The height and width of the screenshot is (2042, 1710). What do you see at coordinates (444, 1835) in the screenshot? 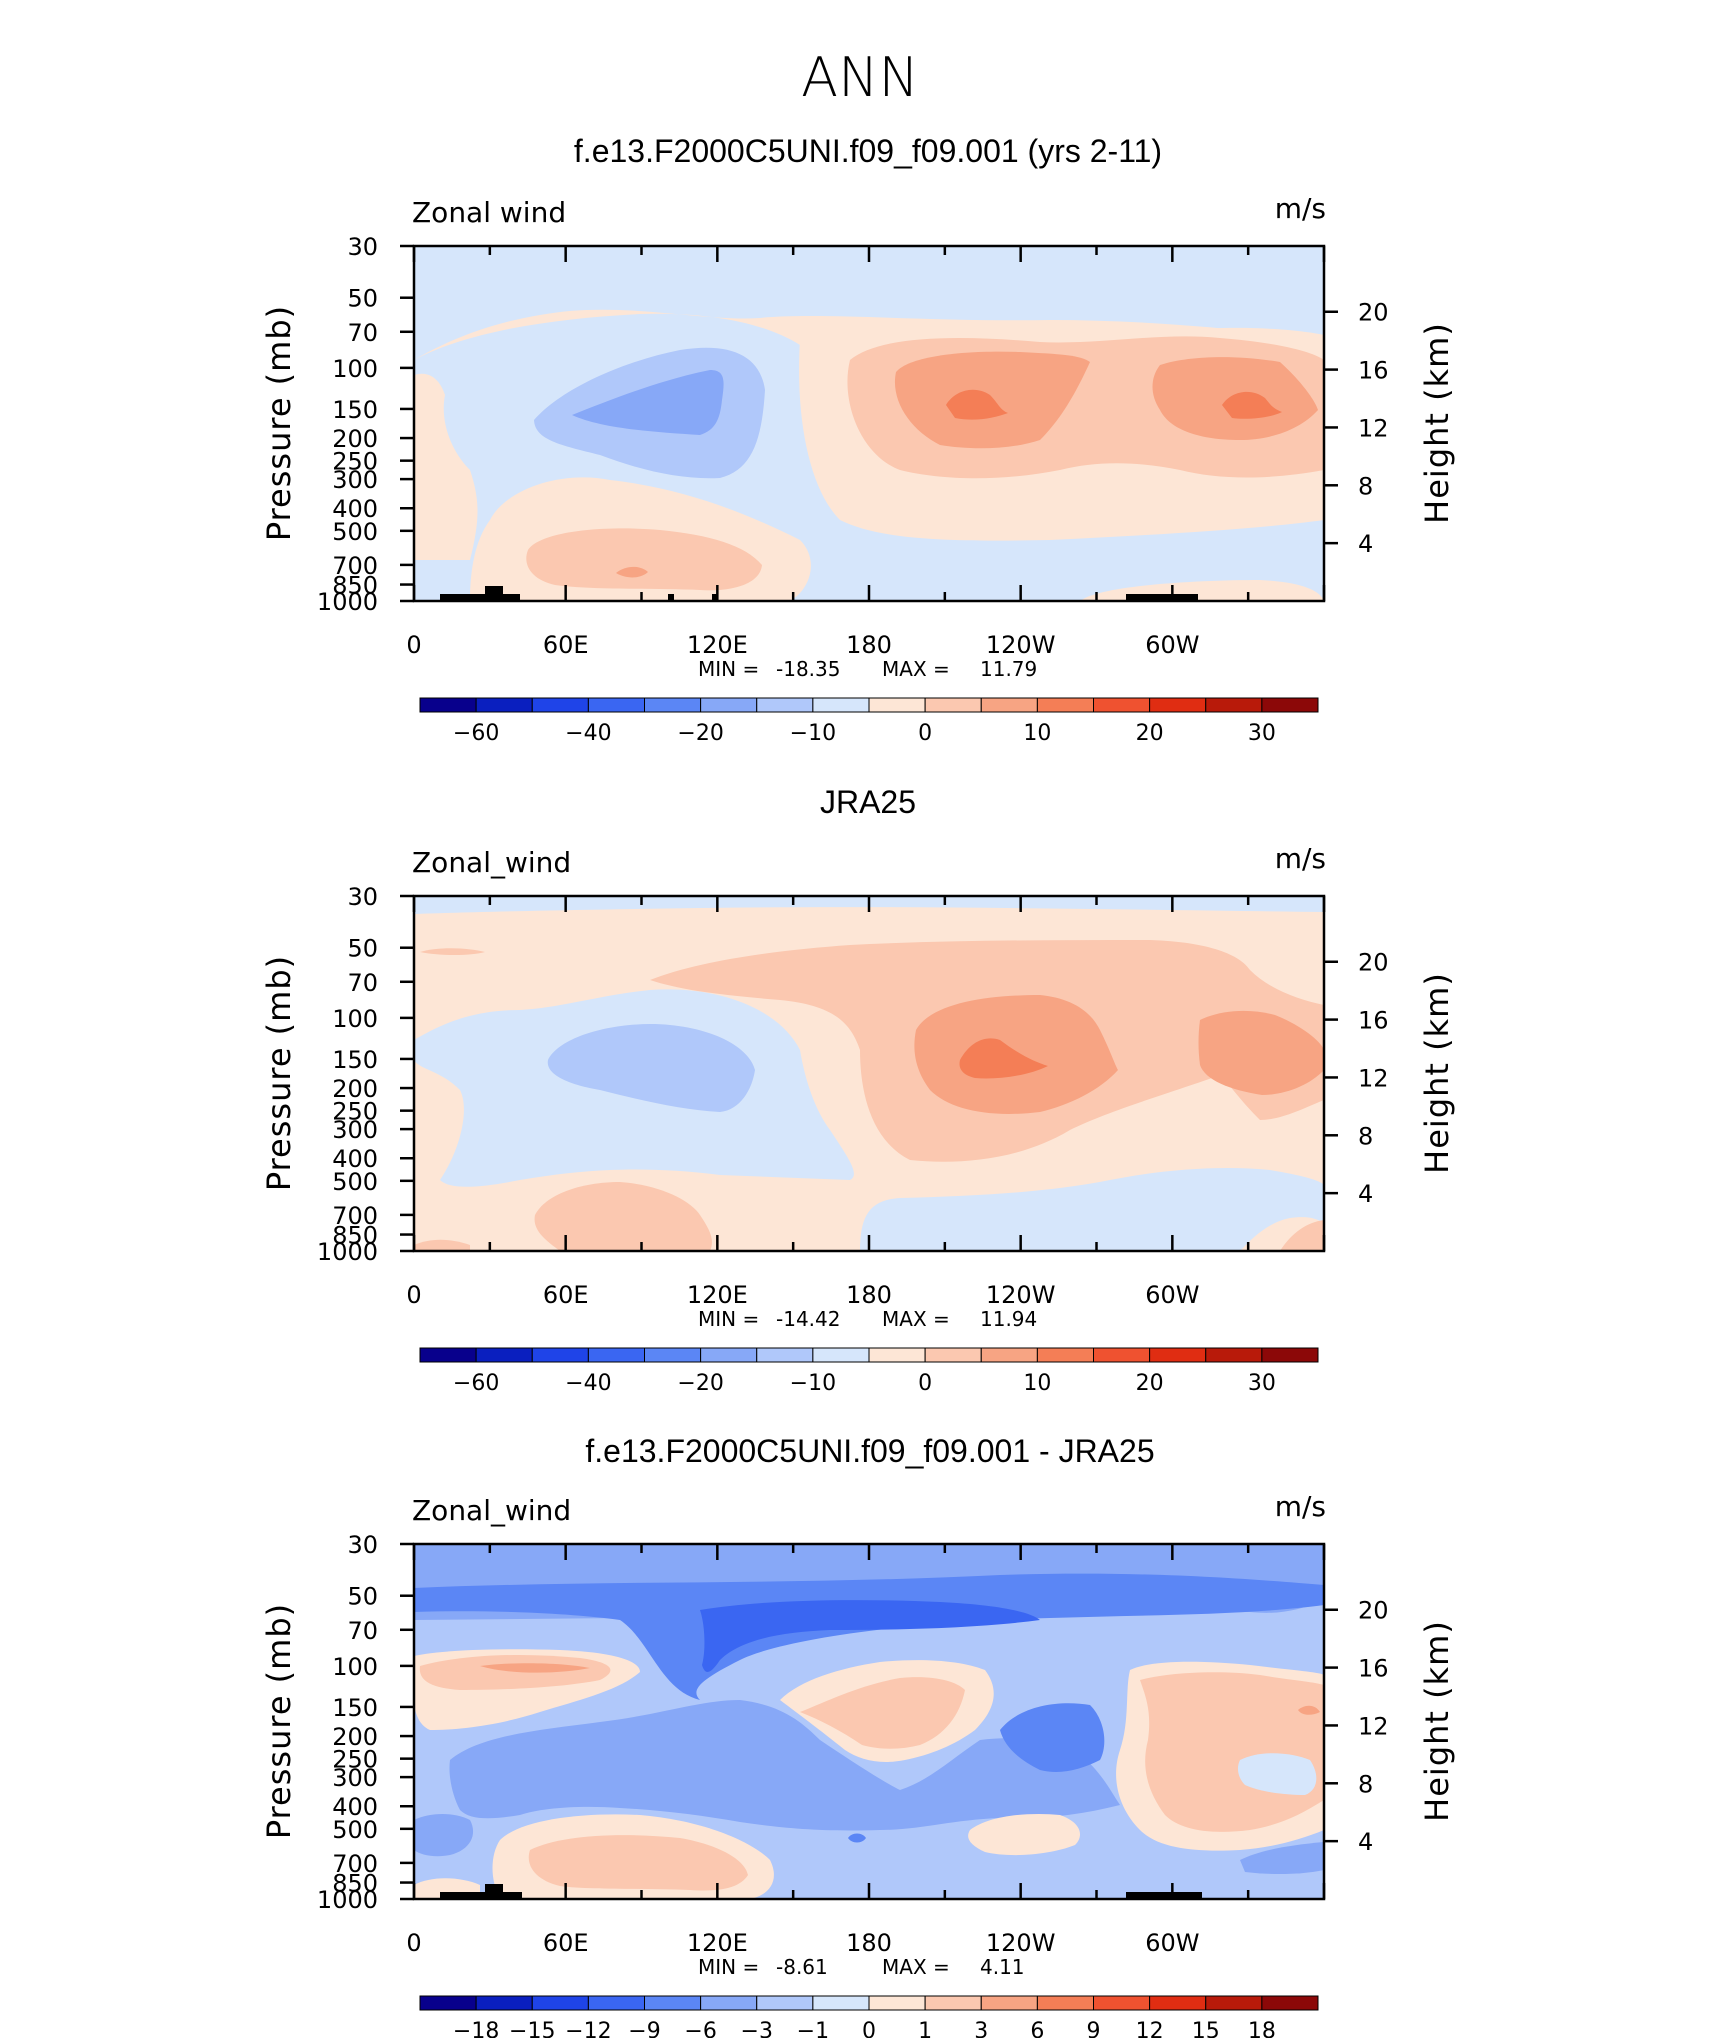
I see `contour-west-low-neg` at bounding box center [444, 1835].